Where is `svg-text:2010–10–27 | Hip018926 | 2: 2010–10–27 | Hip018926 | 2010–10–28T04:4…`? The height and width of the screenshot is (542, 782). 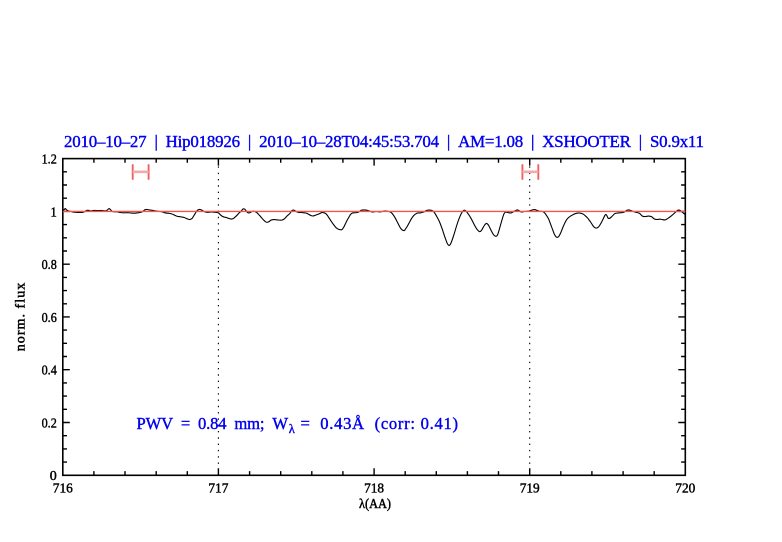
svg-text:2010–10–27 | Hip018926 | 2: 2010–10–27 | Hip018926 | 2010–10–28T04:4… is located at coordinates (384, 141).